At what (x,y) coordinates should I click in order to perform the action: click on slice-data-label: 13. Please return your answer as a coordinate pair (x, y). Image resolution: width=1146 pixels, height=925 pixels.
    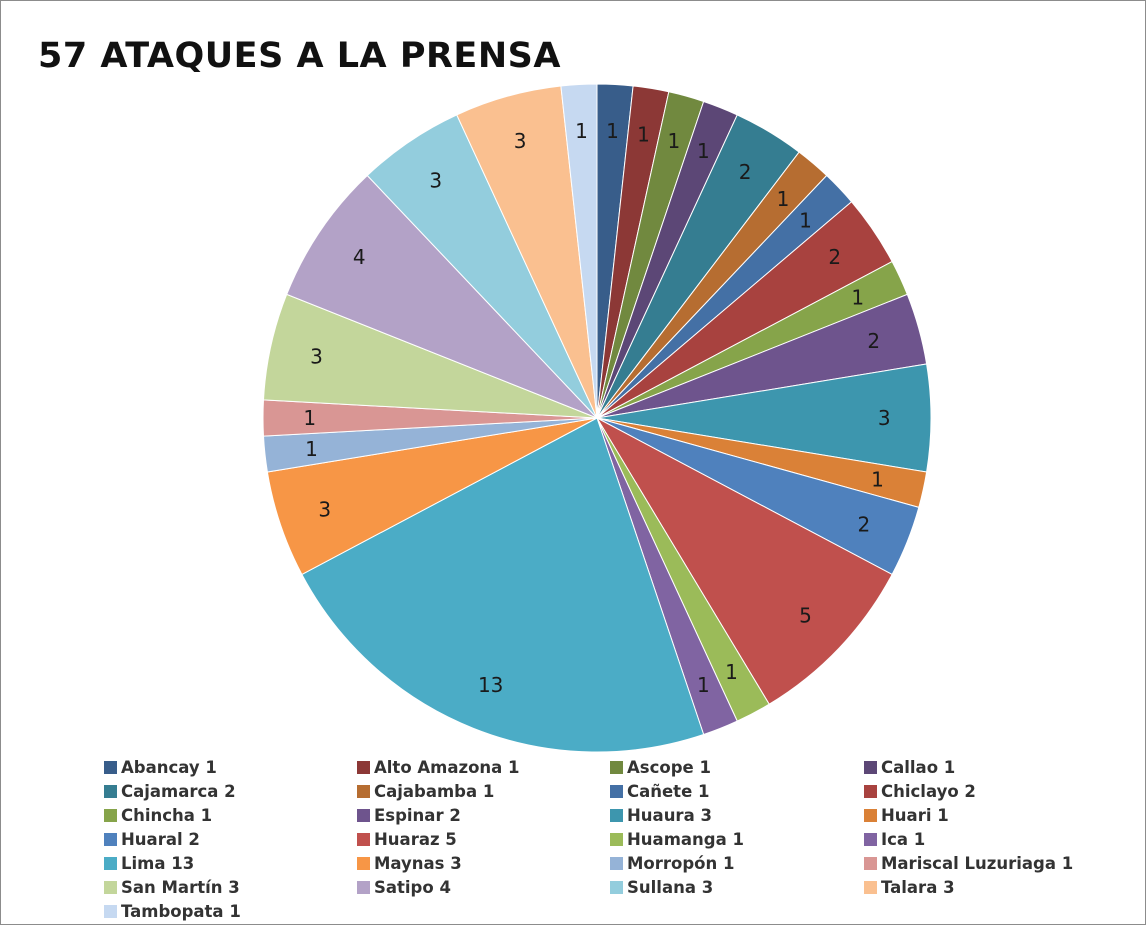
    Looking at the image, I should click on (490, 685).